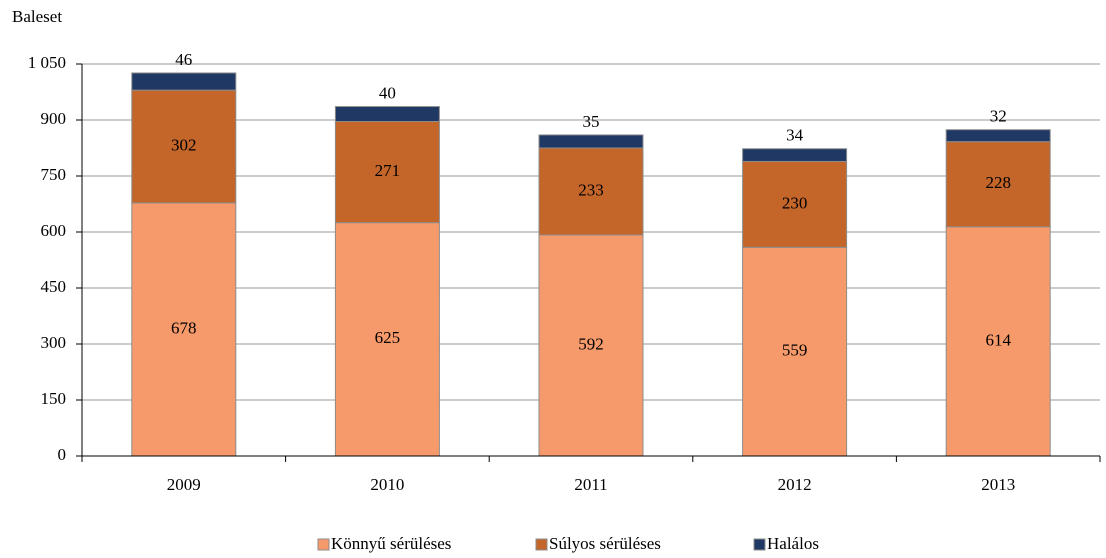 The height and width of the screenshot is (558, 1106). Describe the element at coordinates (54, 286) in the screenshot. I see `y-tick-label: 450` at that location.